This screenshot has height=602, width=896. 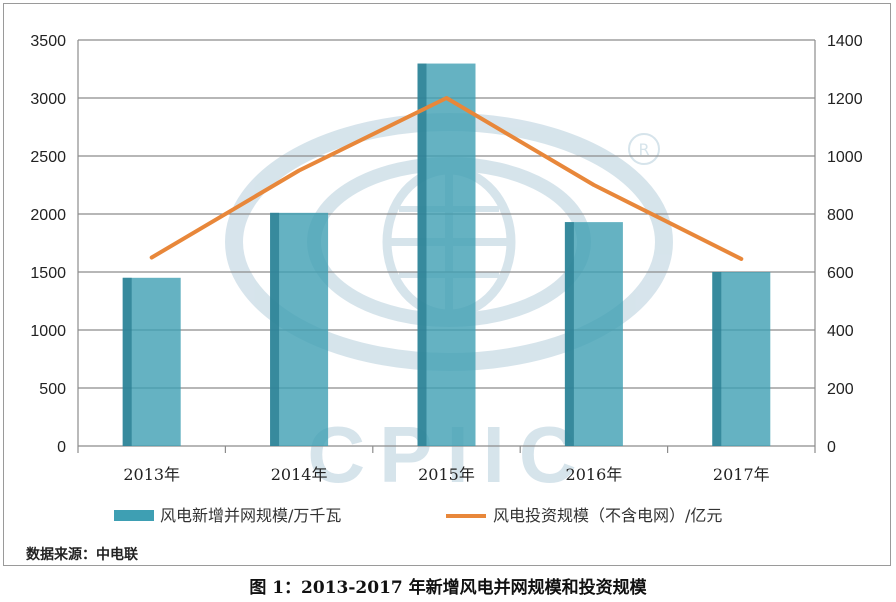 I want to click on y-left-tick-label: 3000, so click(x=48, y=99).